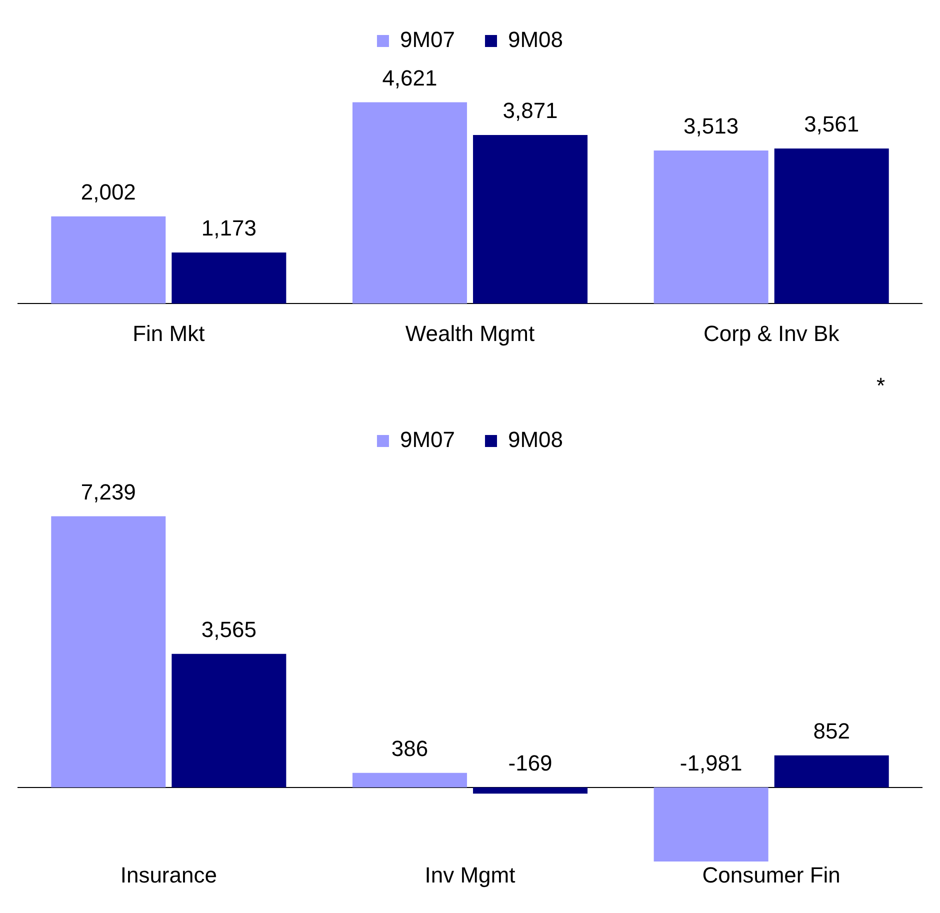 Image resolution: width=940 pixels, height=913 pixels. What do you see at coordinates (832, 124) in the screenshot?
I see `data-label: 3,561` at bounding box center [832, 124].